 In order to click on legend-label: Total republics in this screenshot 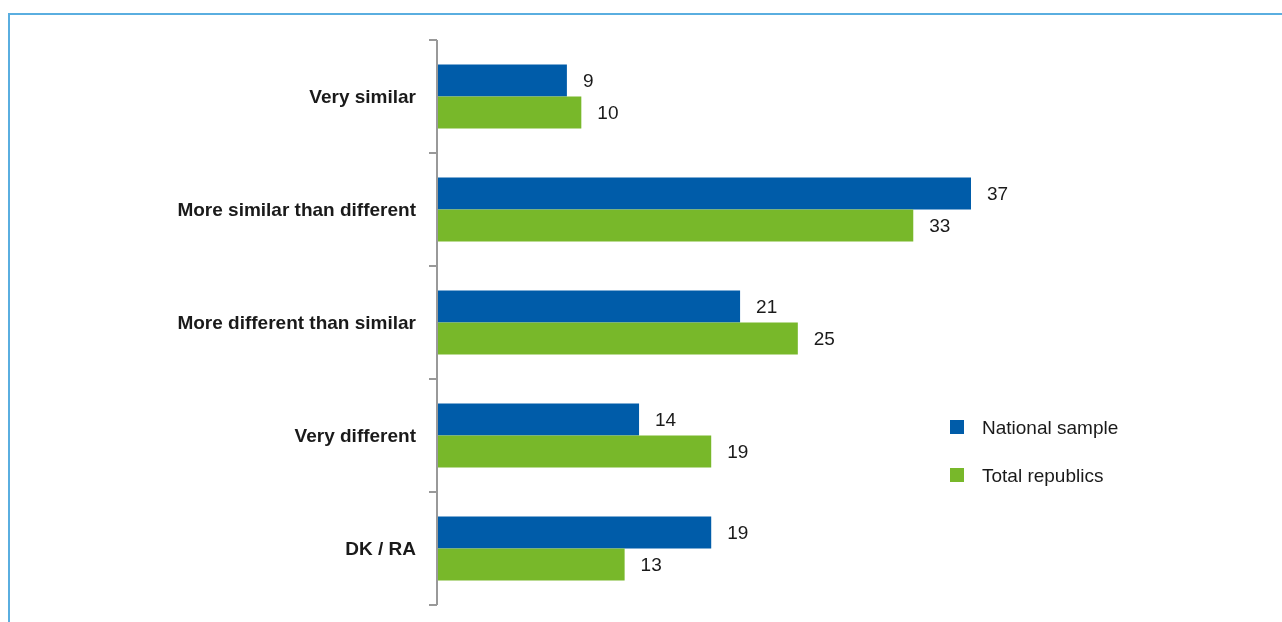, I will do `click(1043, 475)`.